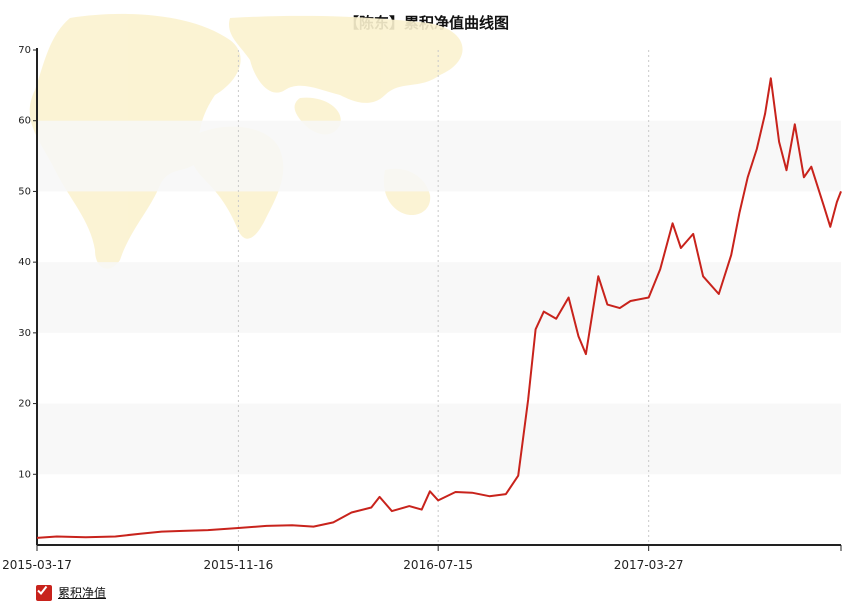 The width and height of the screenshot is (853, 615). I want to click on checkbox-checked-icon, so click(44, 592).